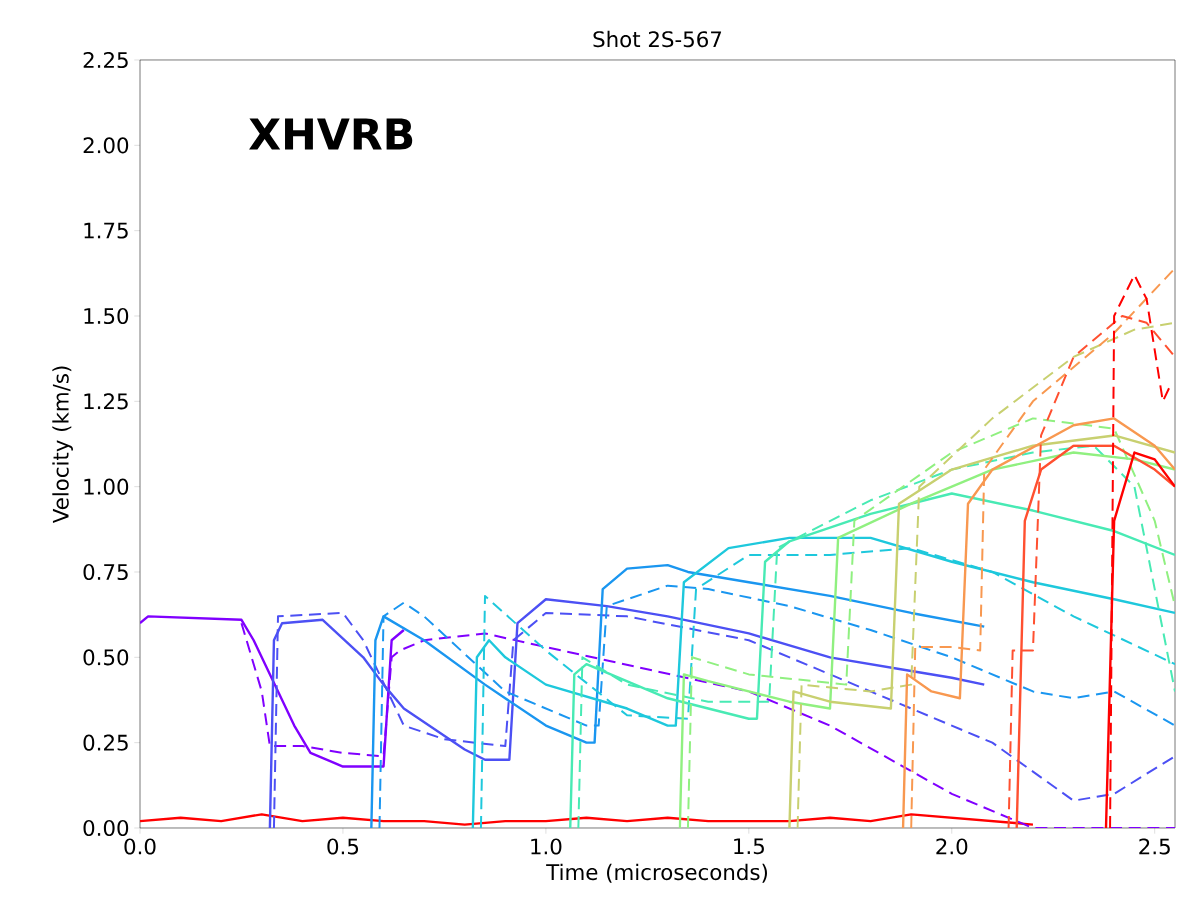 This screenshot has width=1179, height=919. What do you see at coordinates (105, 742) in the screenshot?
I see `y-tick-label: 0.25` at bounding box center [105, 742].